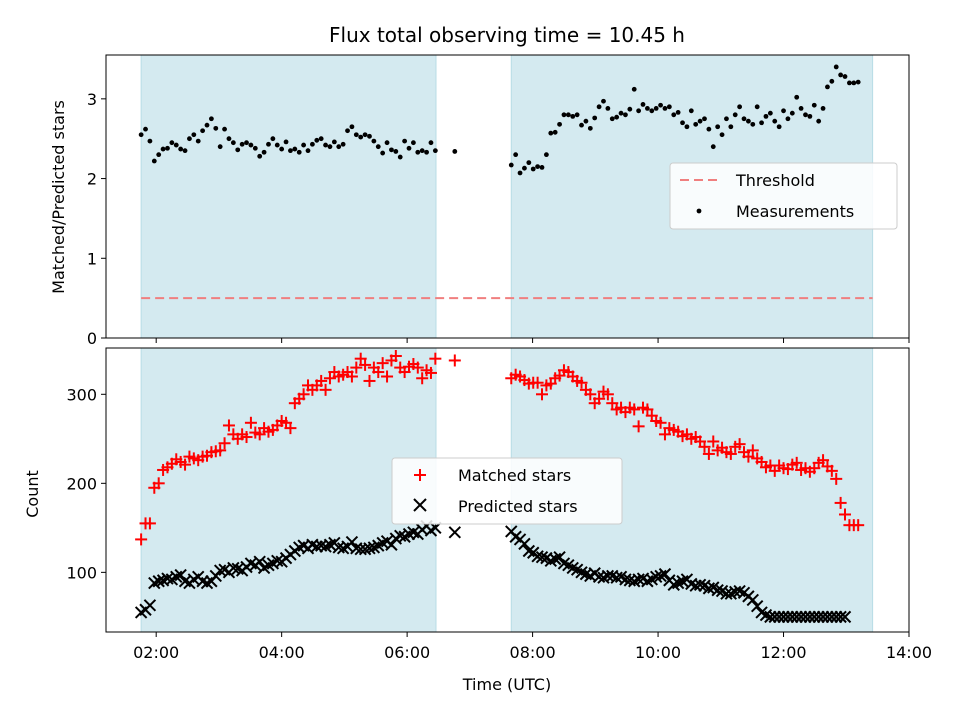  Describe the element at coordinates (86, 483) in the screenshot. I see `bottom-y-ticks: 100 200 300` at that location.